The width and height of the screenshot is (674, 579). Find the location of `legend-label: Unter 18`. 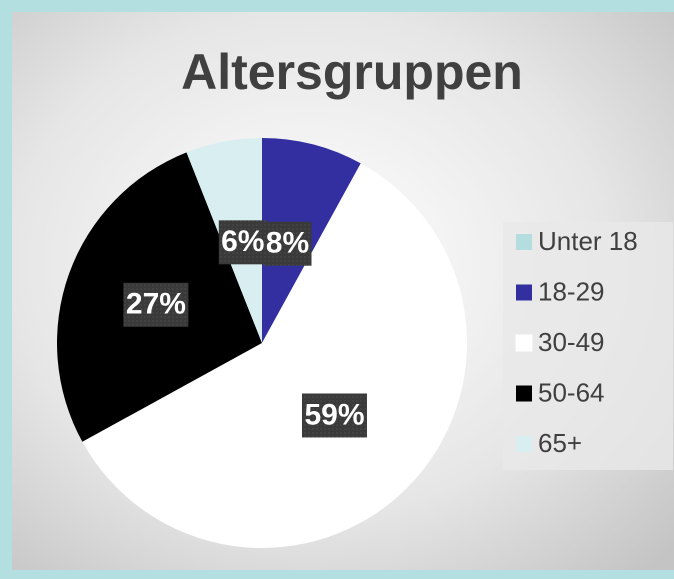

legend-label: Unter 18 is located at coordinates (588, 241).